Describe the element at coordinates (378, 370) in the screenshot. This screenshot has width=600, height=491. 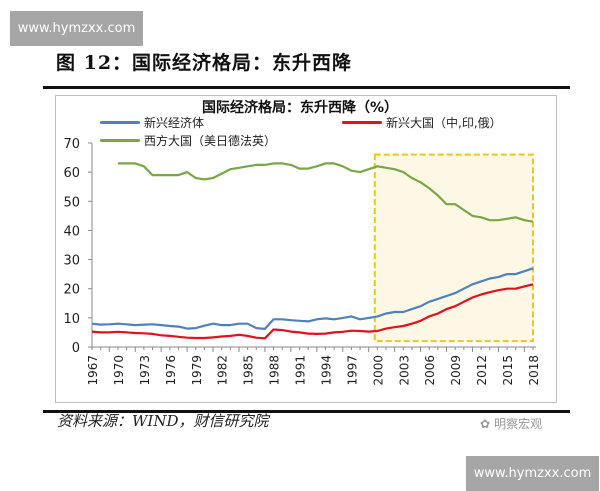
I see `x-tick-label: 2000` at that location.